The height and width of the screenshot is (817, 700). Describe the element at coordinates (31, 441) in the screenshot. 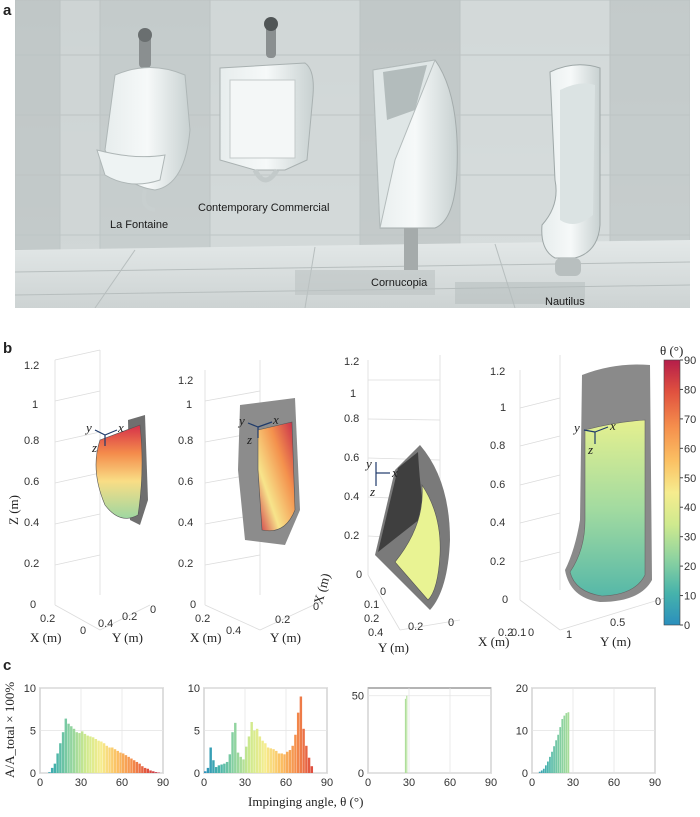

I see `b1-z-tick: 0.8` at that location.